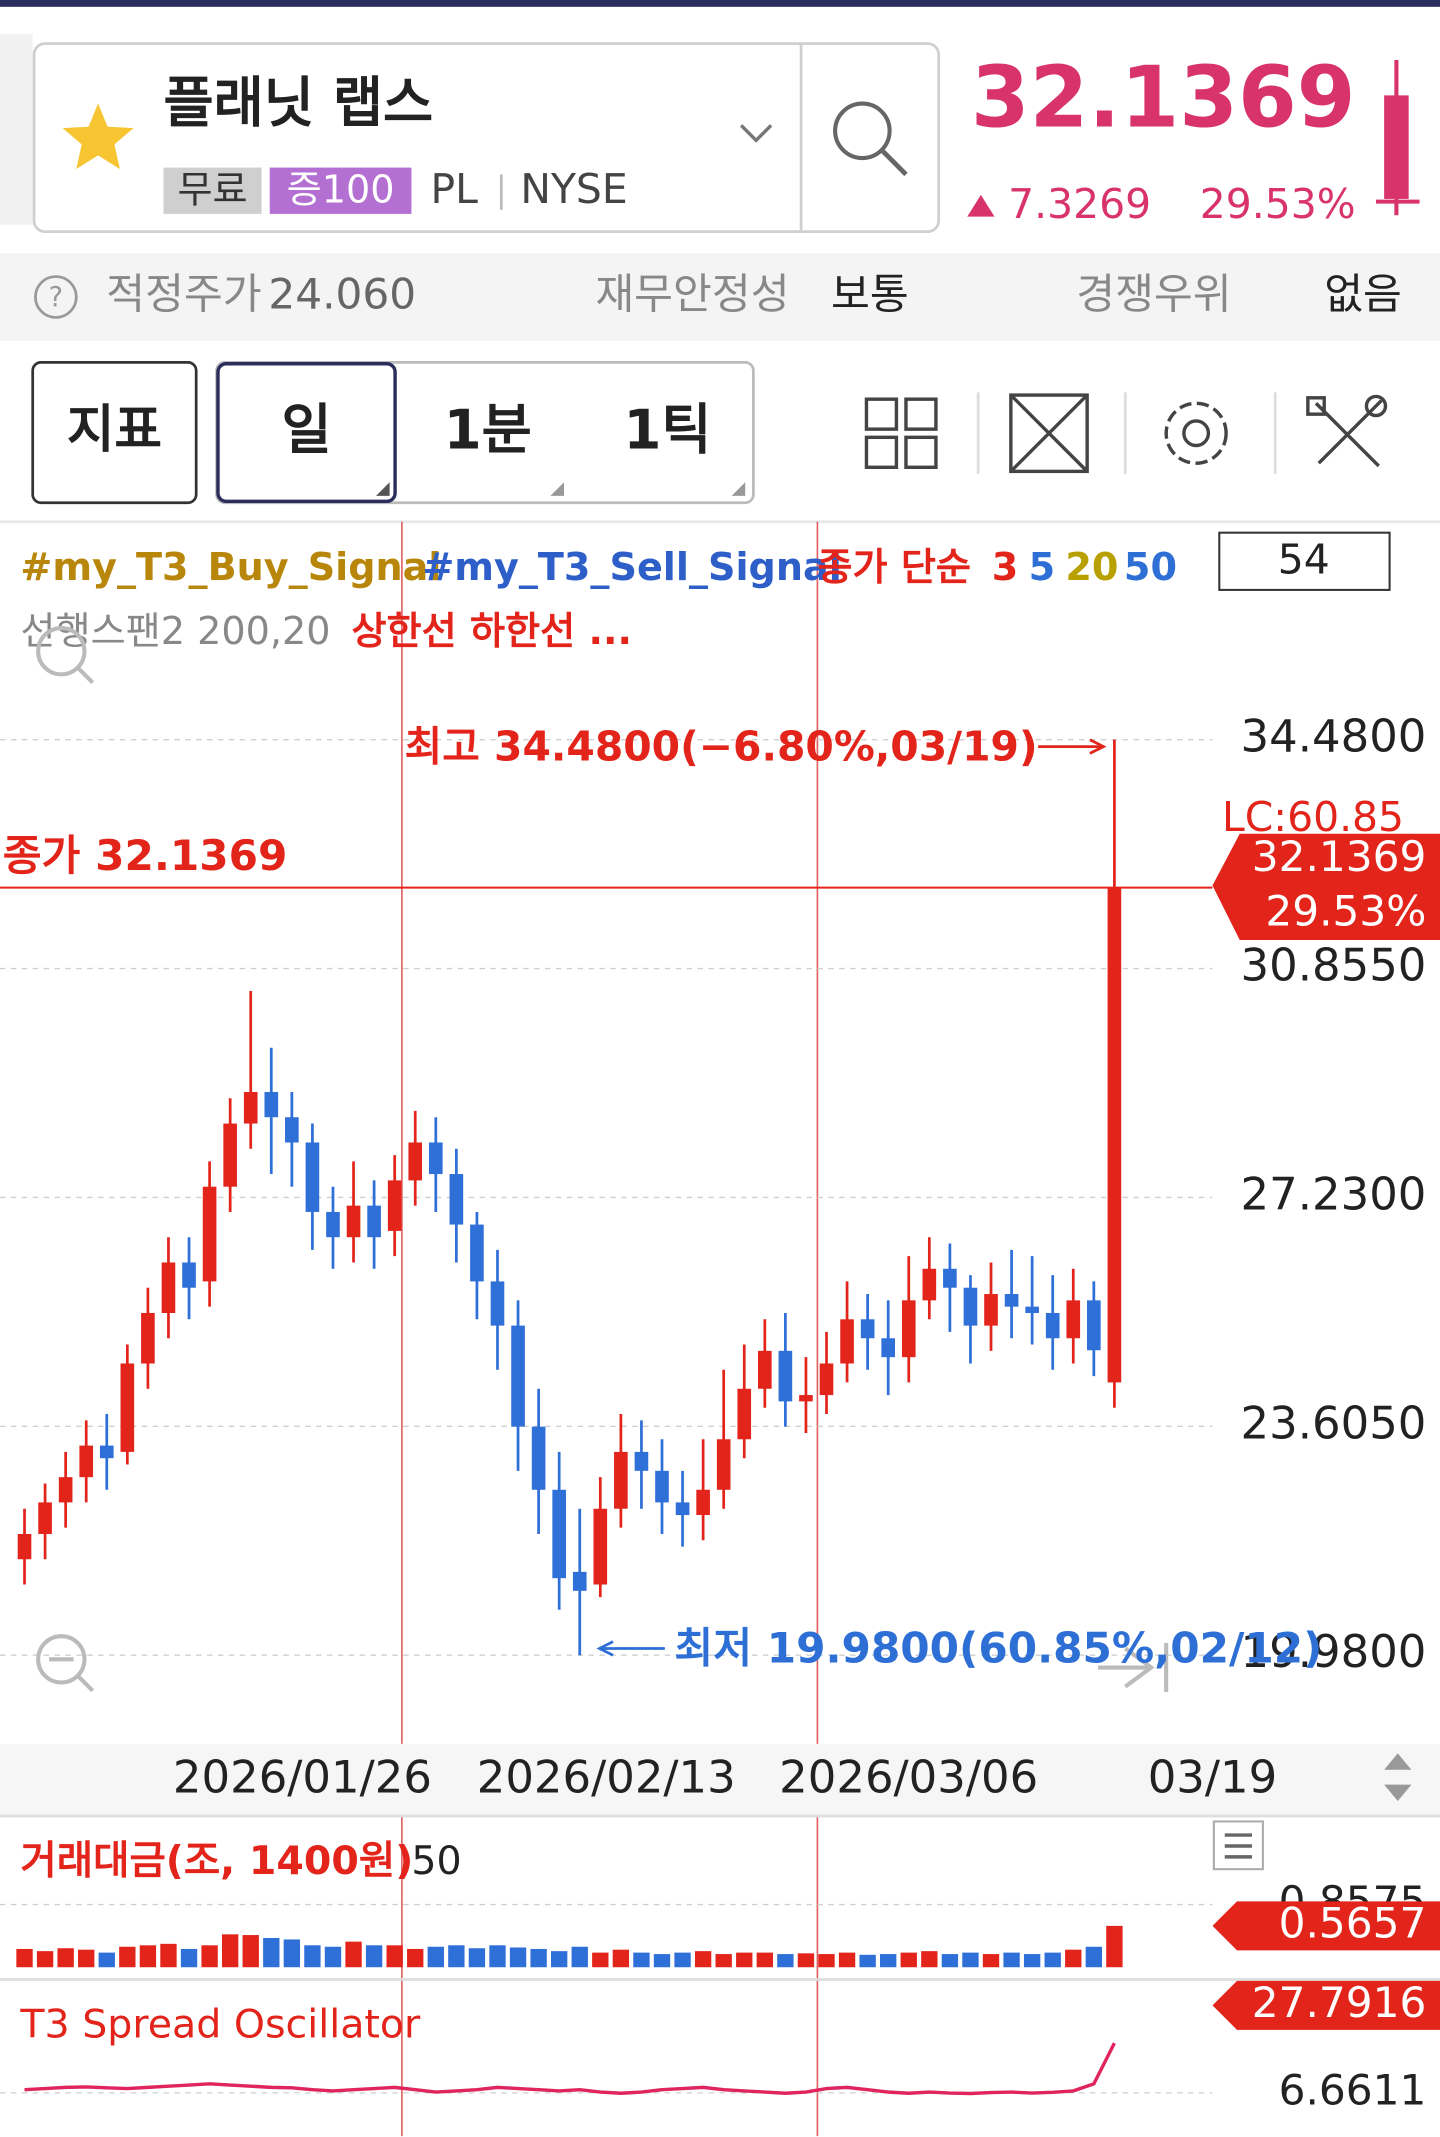  I want to click on period-tab: 일, so click(306, 429).